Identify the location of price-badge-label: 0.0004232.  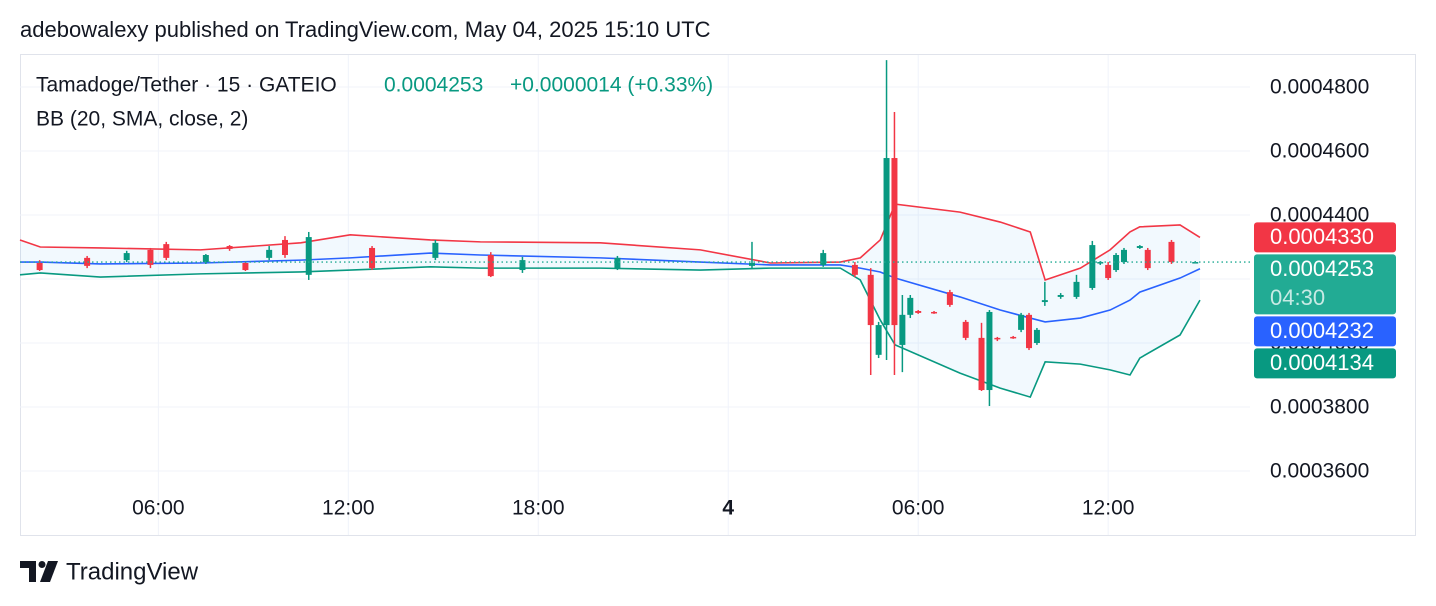
(1322, 330).